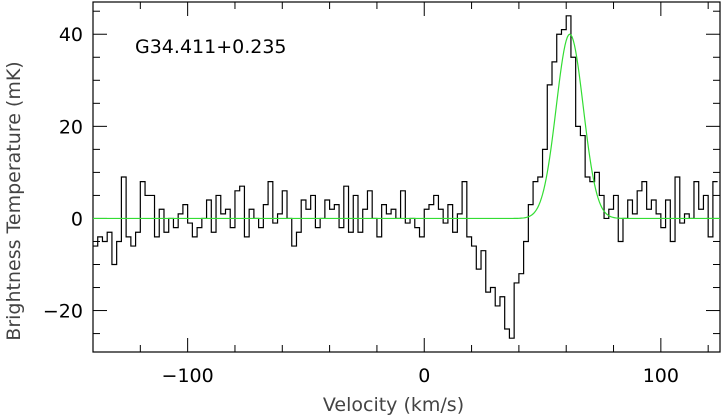  What do you see at coordinates (63, 312) in the screenshot?
I see `y-tick-label: −20` at bounding box center [63, 312].